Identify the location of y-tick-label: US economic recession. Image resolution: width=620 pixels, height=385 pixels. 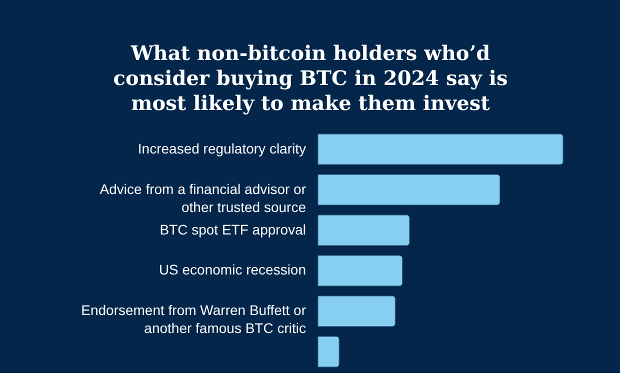
(232, 270).